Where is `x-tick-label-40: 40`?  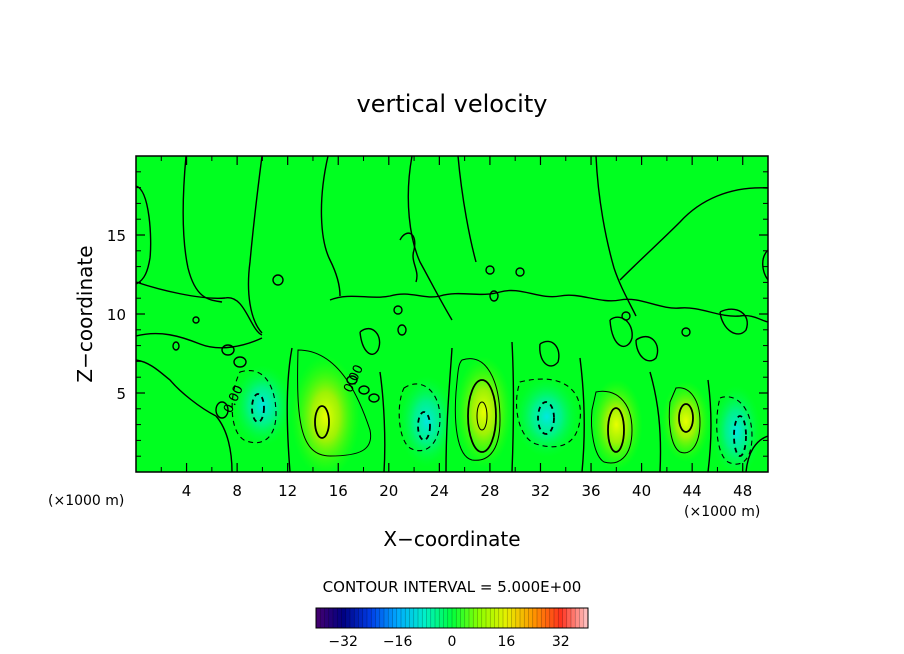
x-tick-label-40: 40 is located at coordinates (641, 491).